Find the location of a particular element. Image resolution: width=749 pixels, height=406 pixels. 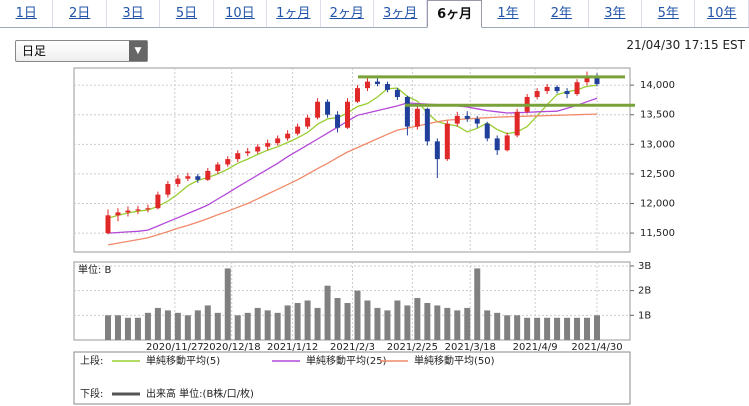

period-tab: 2ヶ月 is located at coordinates (347, 13).